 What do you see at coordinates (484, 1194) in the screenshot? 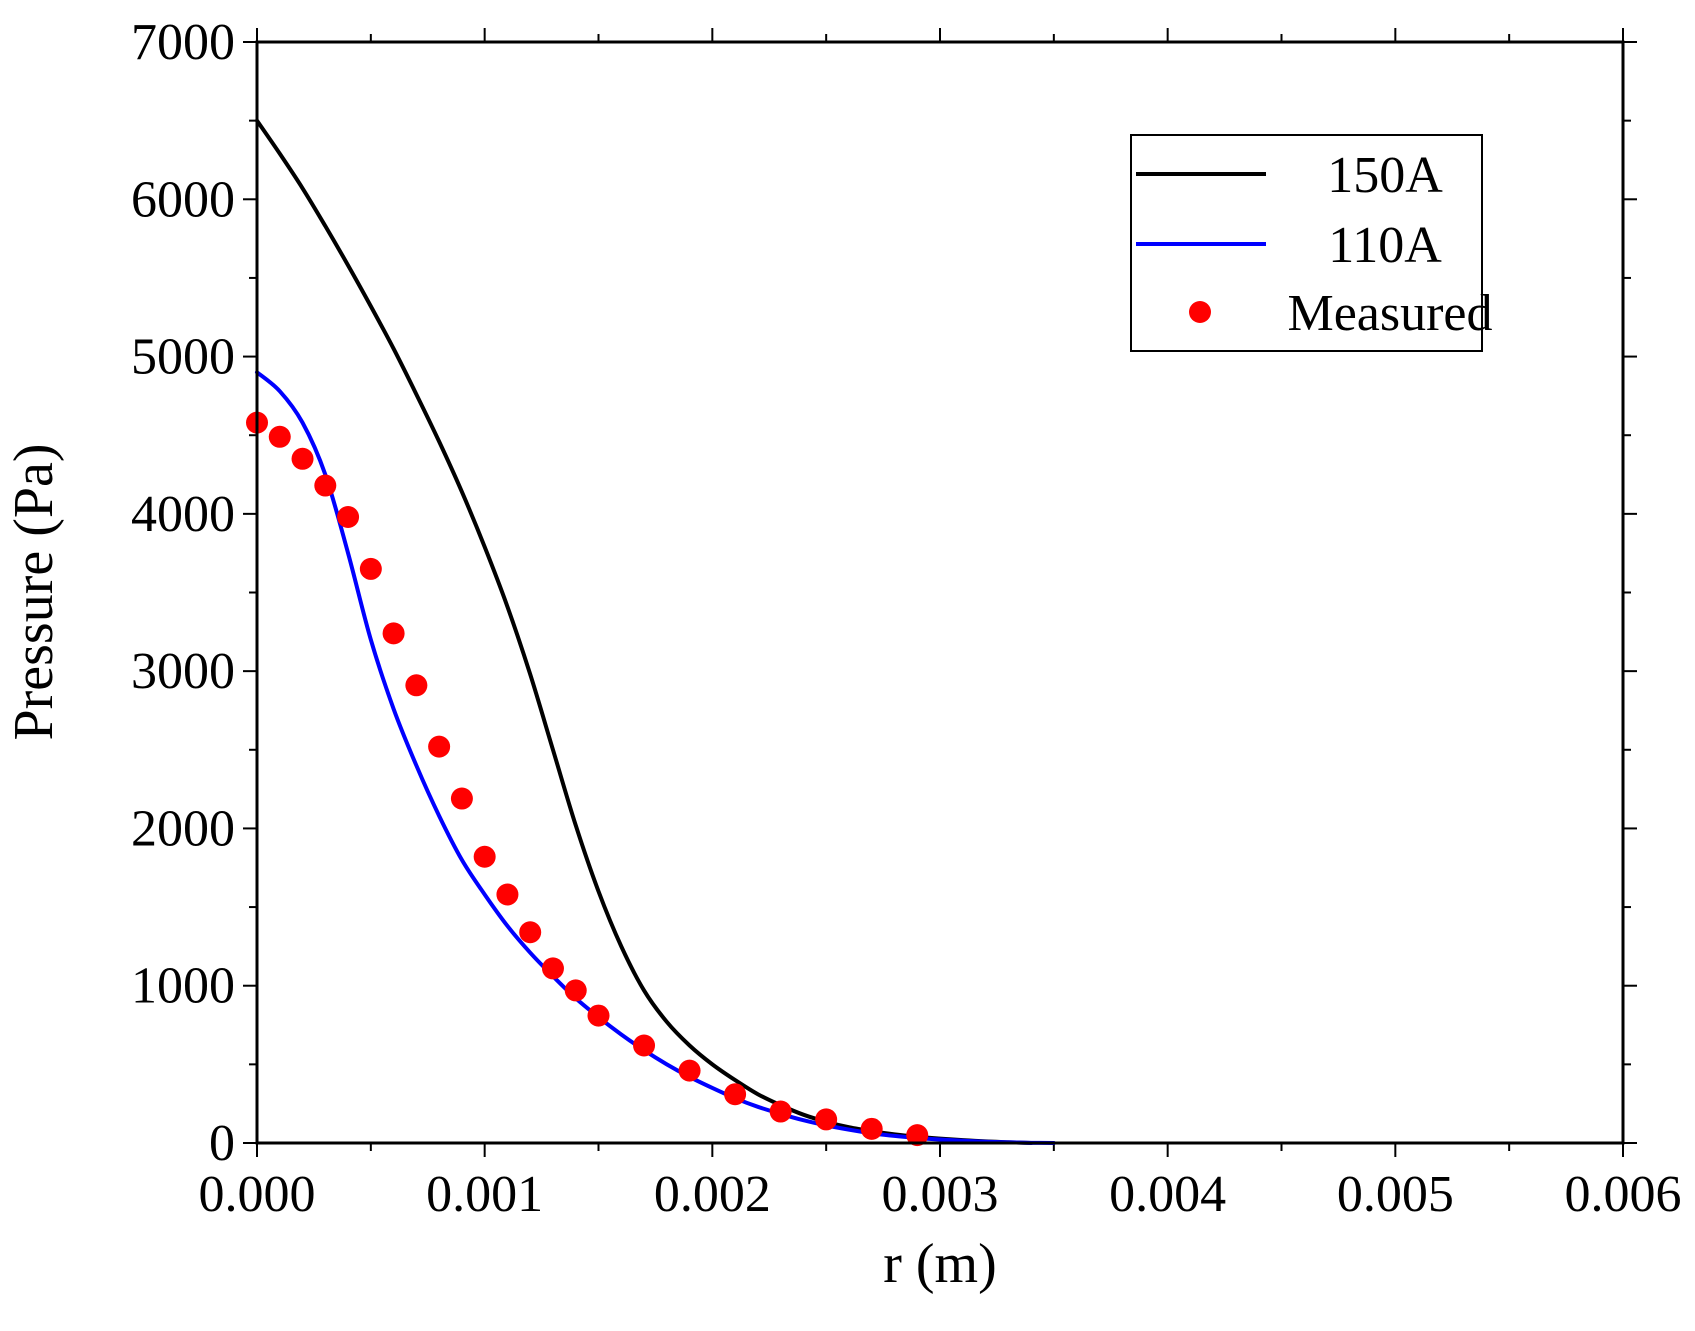
I see `x-tick-label: 0.001` at bounding box center [484, 1194].